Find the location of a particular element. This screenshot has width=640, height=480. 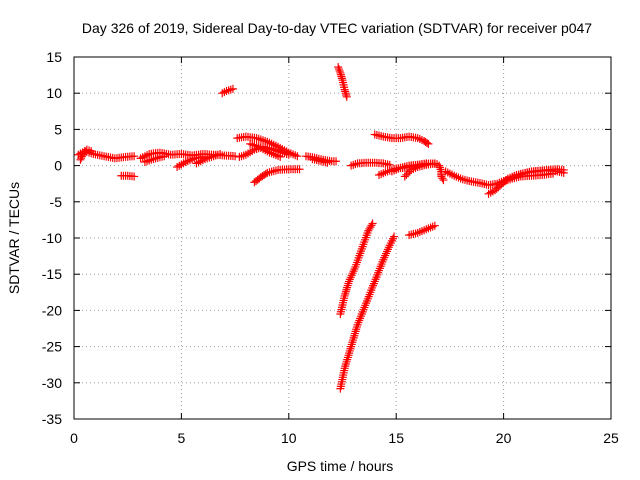

y-tick-label: -25 is located at coordinates (52, 347).